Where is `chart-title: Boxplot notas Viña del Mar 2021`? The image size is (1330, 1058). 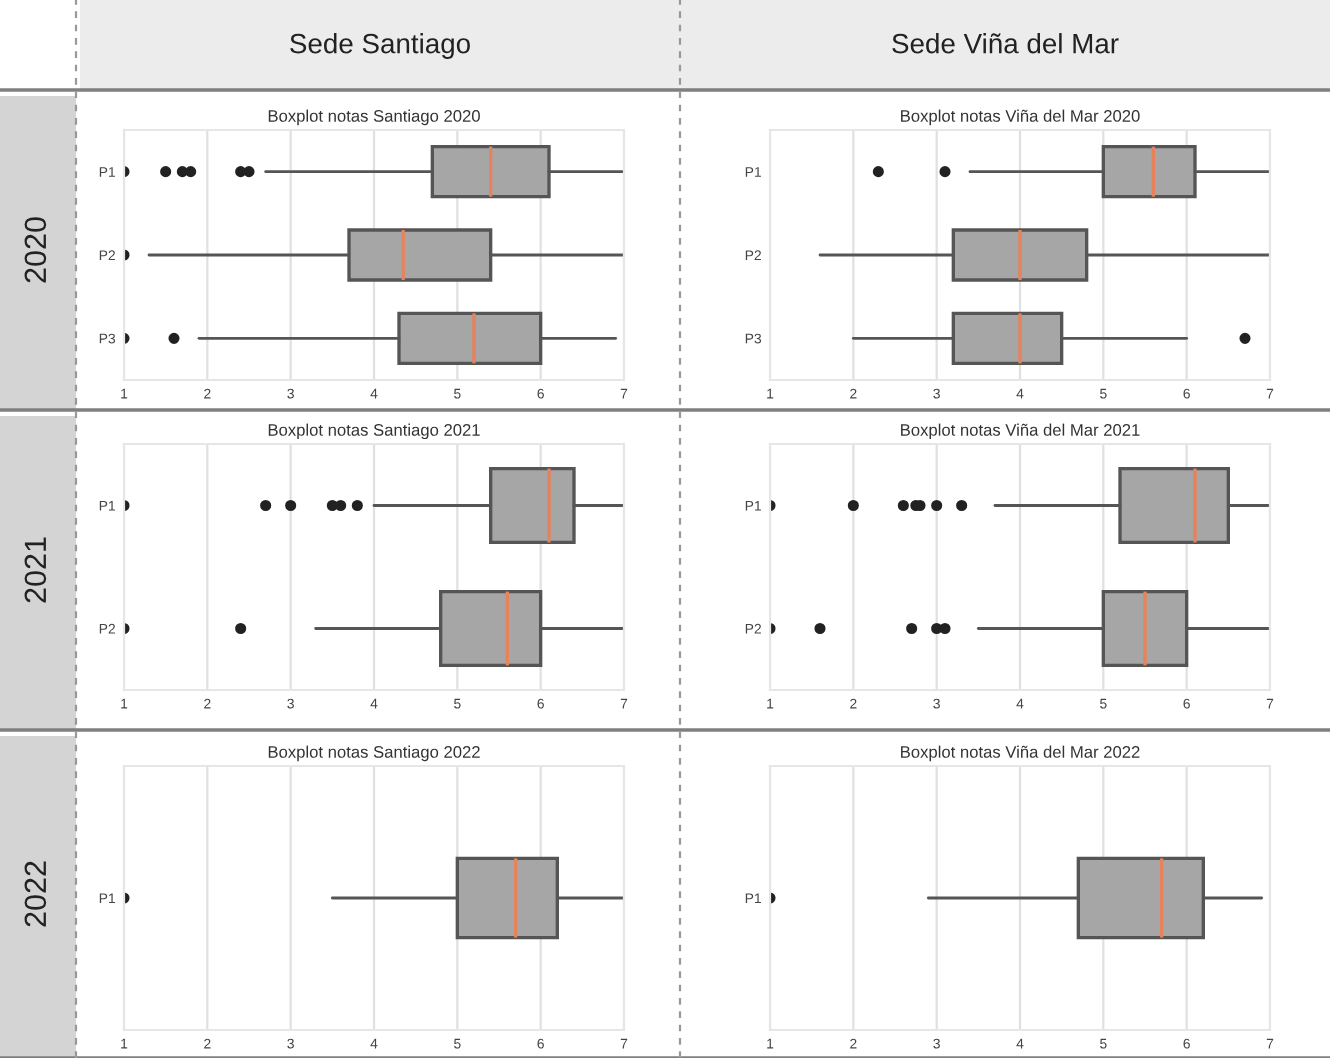
chart-title: Boxplot notas Viña del Mar 2021 is located at coordinates (1020, 431).